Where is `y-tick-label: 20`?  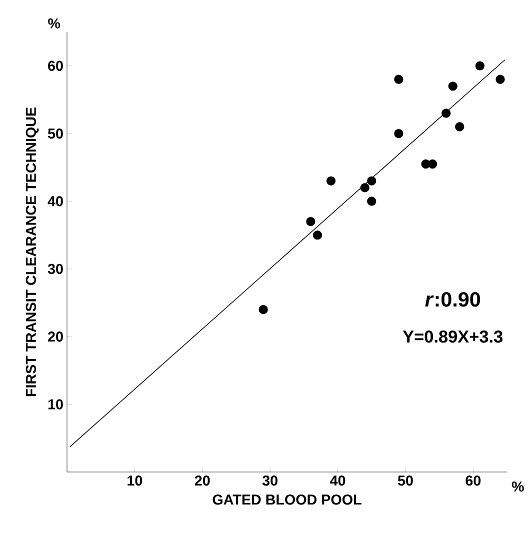
y-tick-label: 20 is located at coordinates (55, 337).